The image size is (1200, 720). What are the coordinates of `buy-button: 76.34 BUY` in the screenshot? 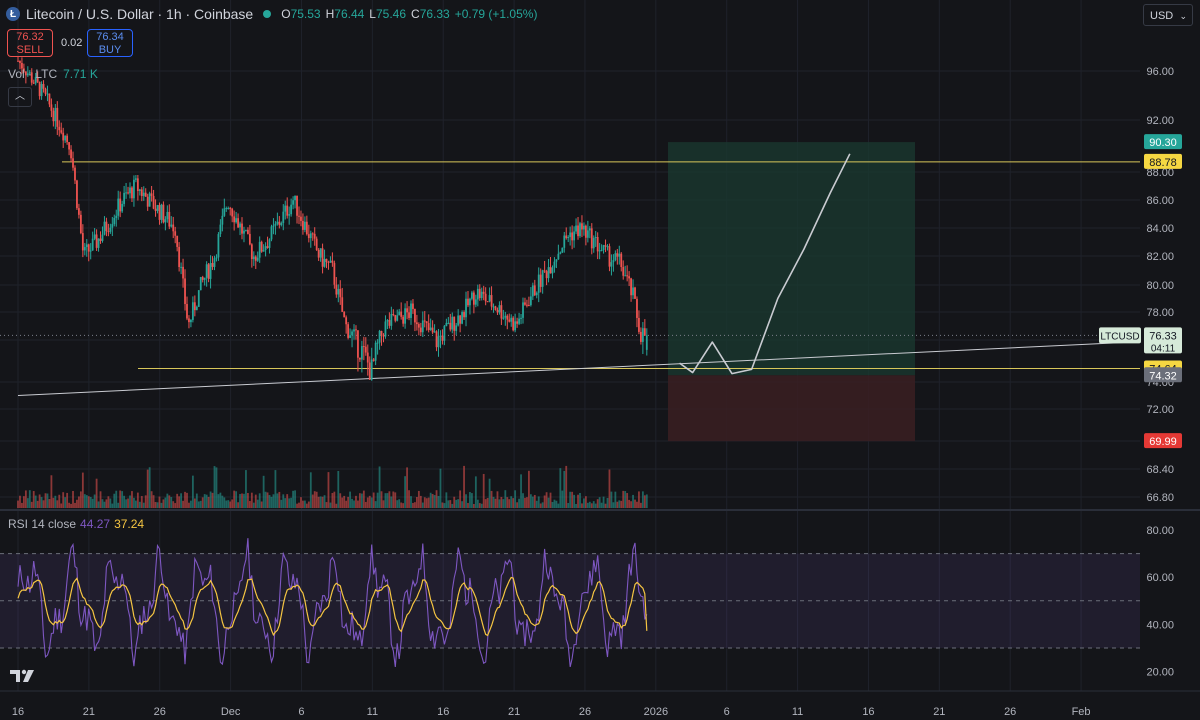 It's located at (110, 43).